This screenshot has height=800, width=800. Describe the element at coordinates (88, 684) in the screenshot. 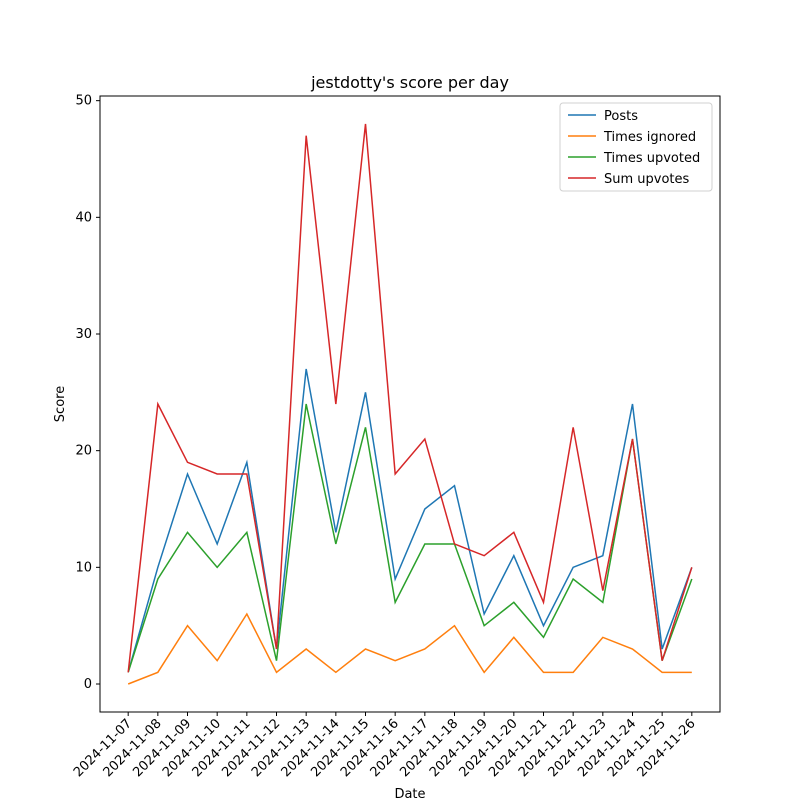

I see `y-tick-label: 0` at that location.